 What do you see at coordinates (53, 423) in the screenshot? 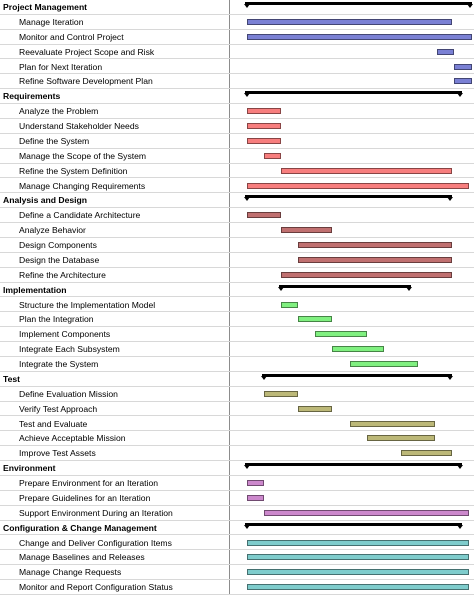
I see `task-label: Test and Evaluate` at bounding box center [53, 423].